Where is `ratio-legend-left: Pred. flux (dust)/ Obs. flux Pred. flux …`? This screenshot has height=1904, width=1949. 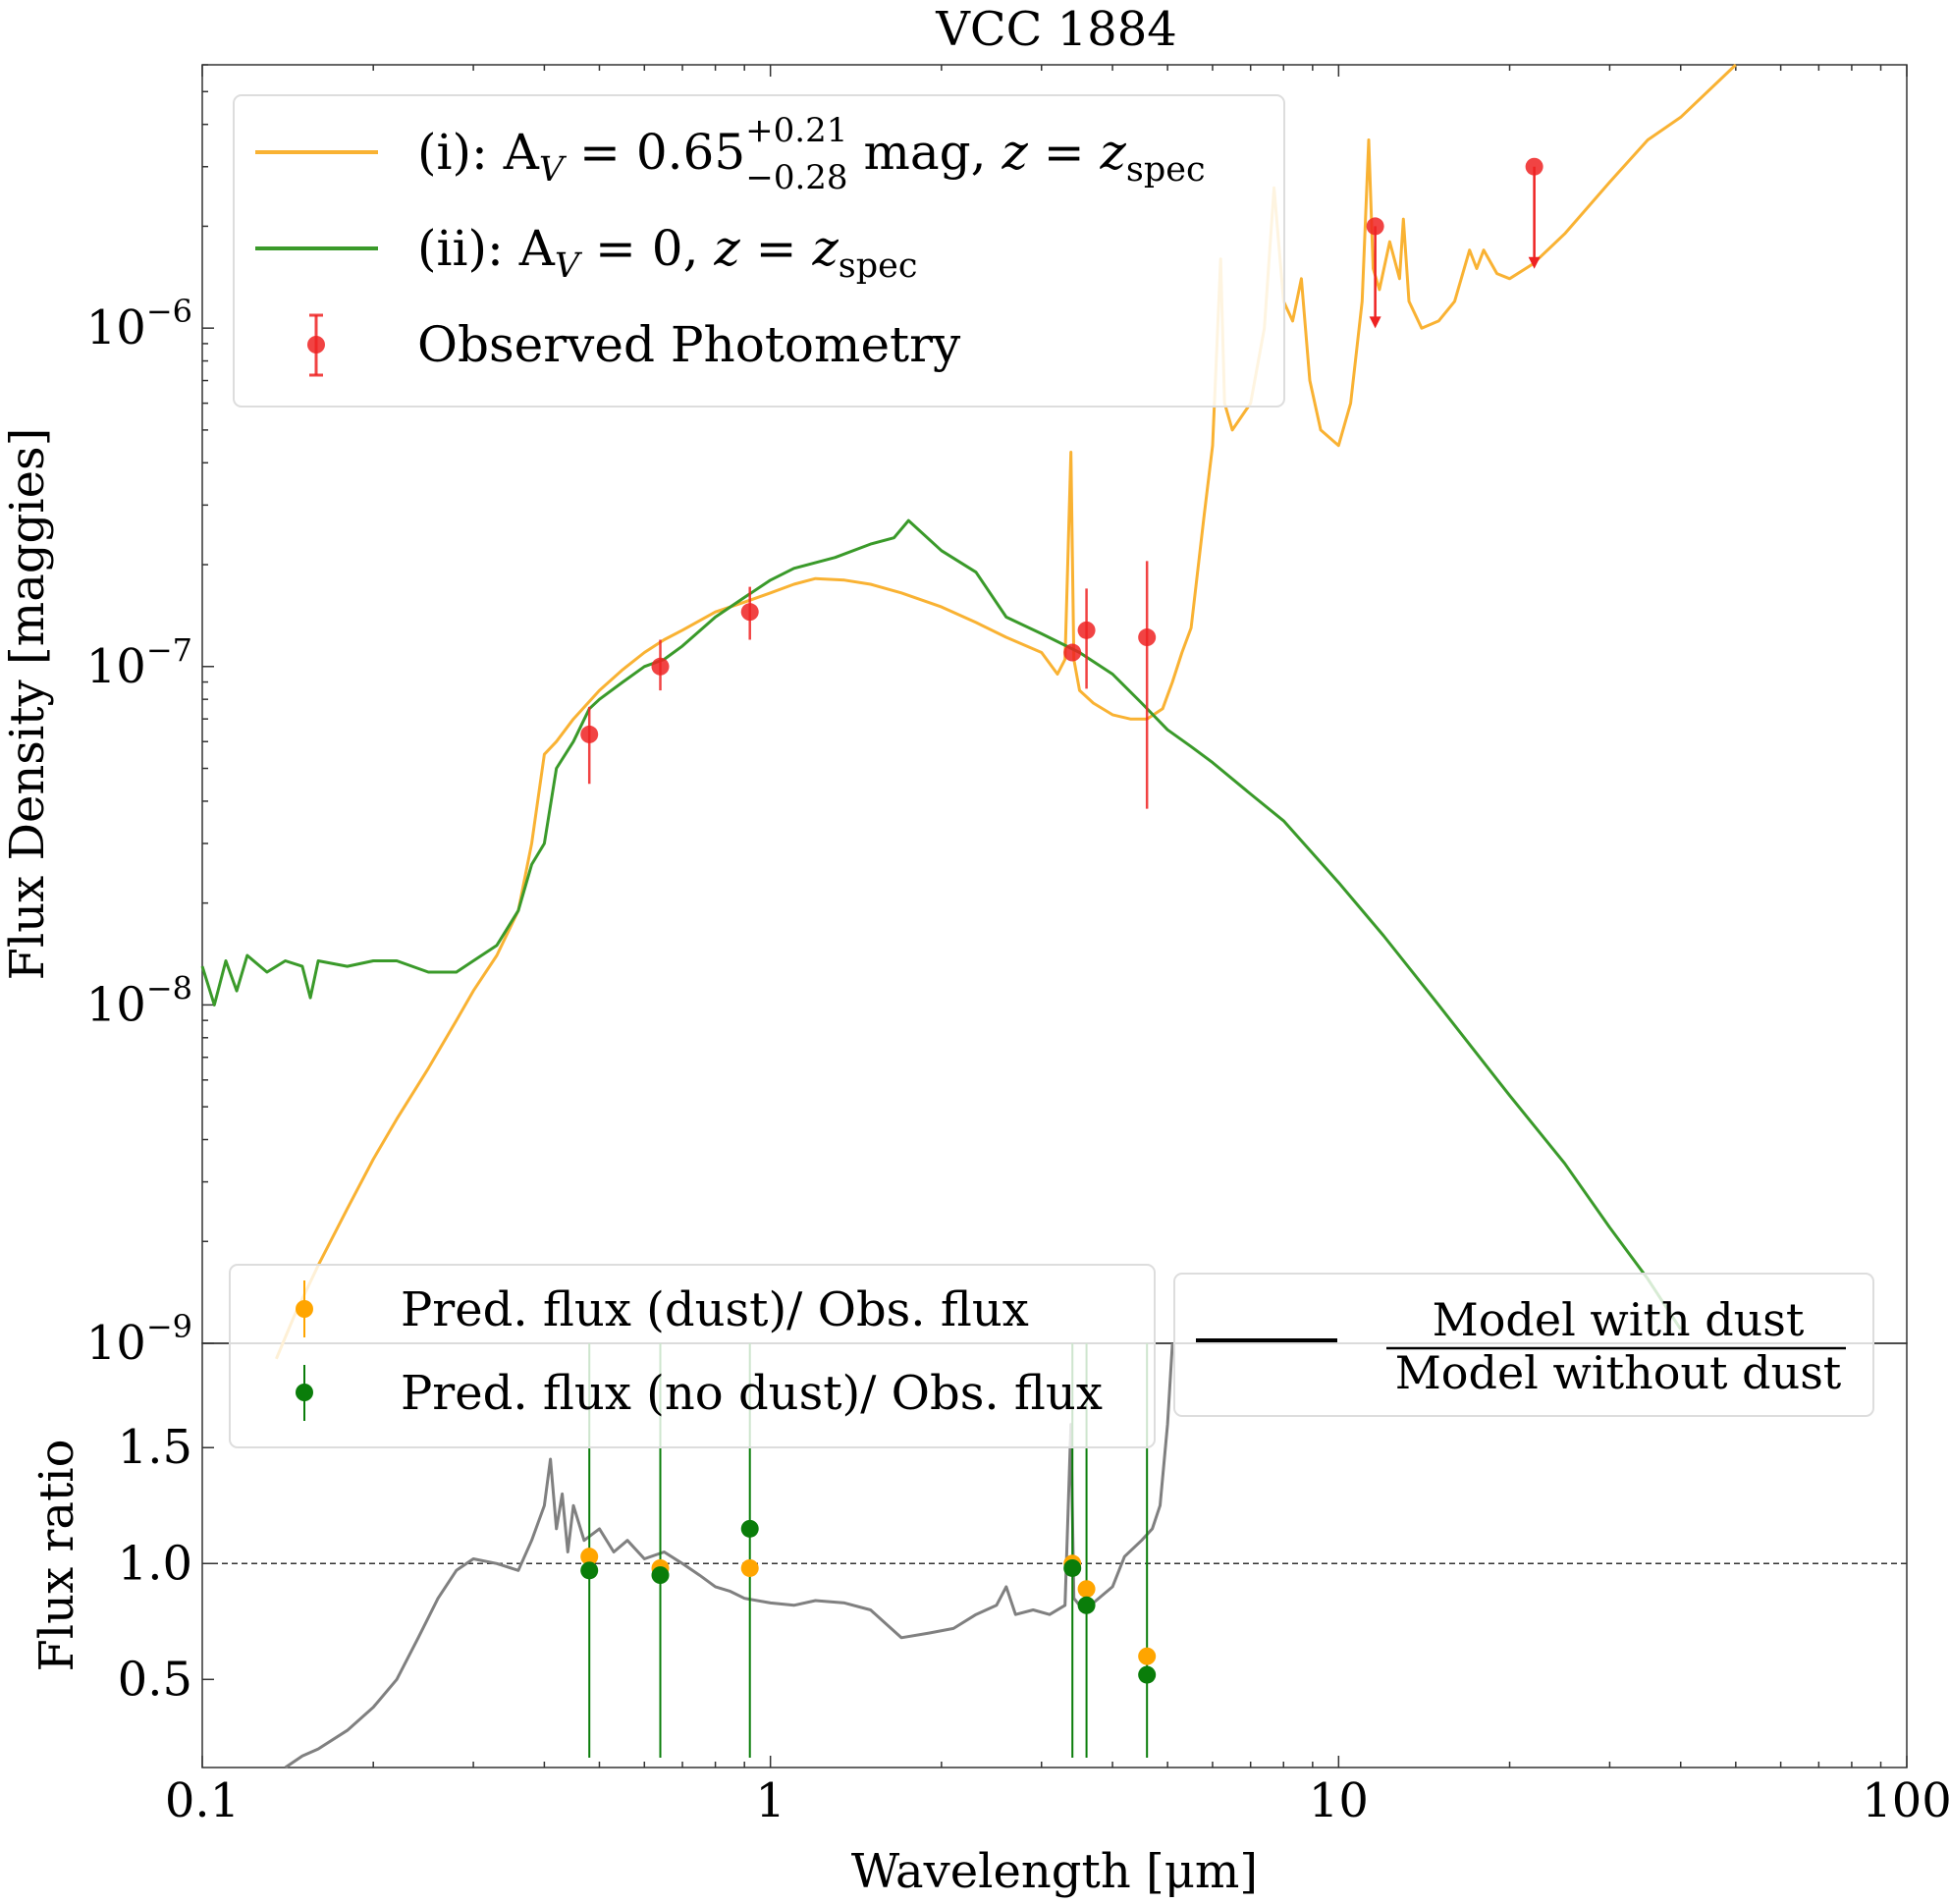
ratio-legend-left: Pred. flux (dust)/ Obs. flux Pred. flux … is located at coordinates (693, 1356).